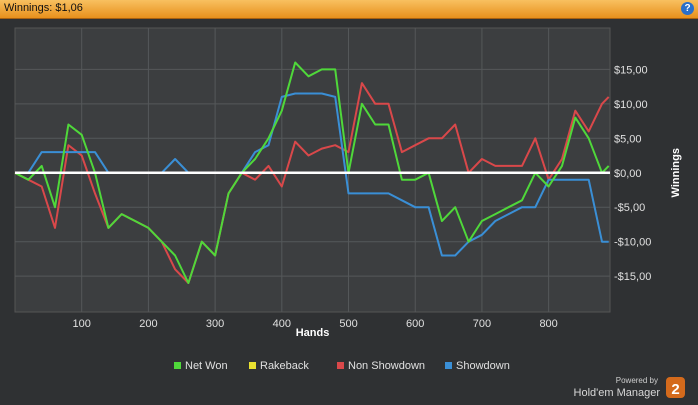  Describe the element at coordinates (82, 324) in the screenshot. I see `x-tick-label: 100` at that location.